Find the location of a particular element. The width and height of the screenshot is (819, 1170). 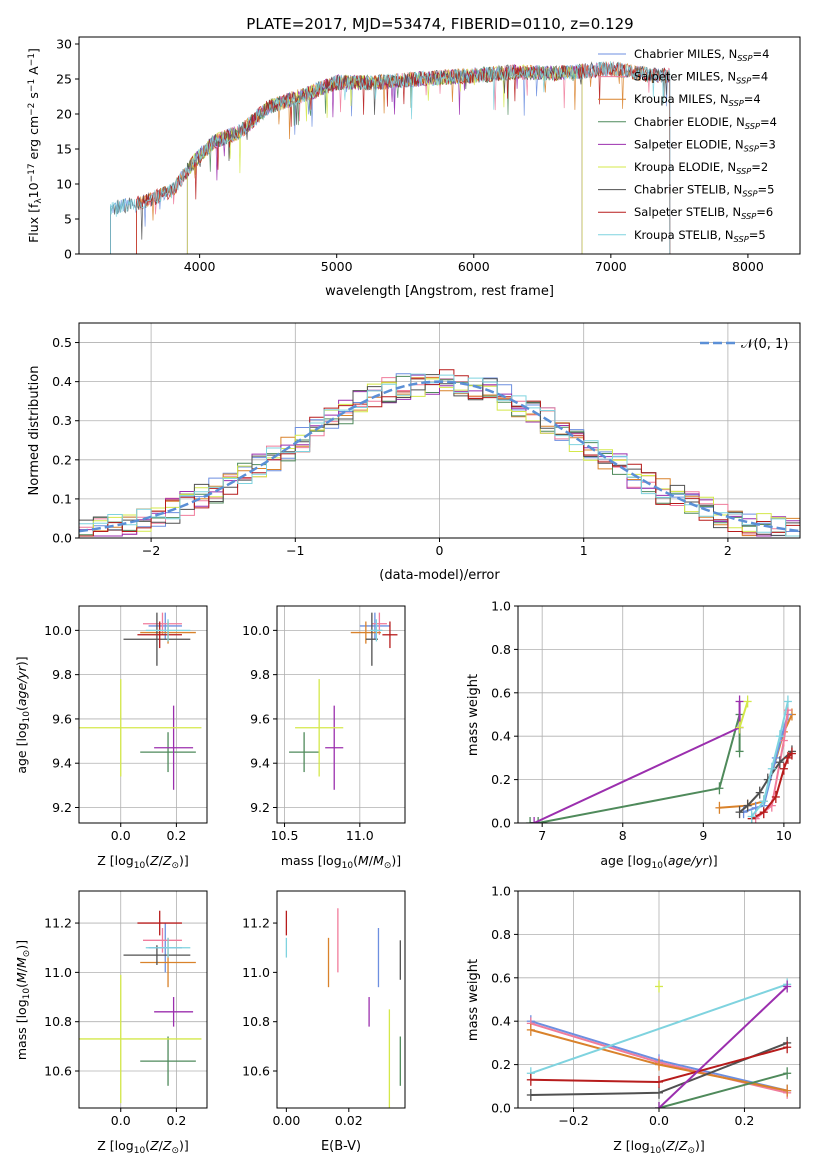

legend-label-chabrier_miles-part: Chabrier MILES, N is located at coordinates (685, 54).